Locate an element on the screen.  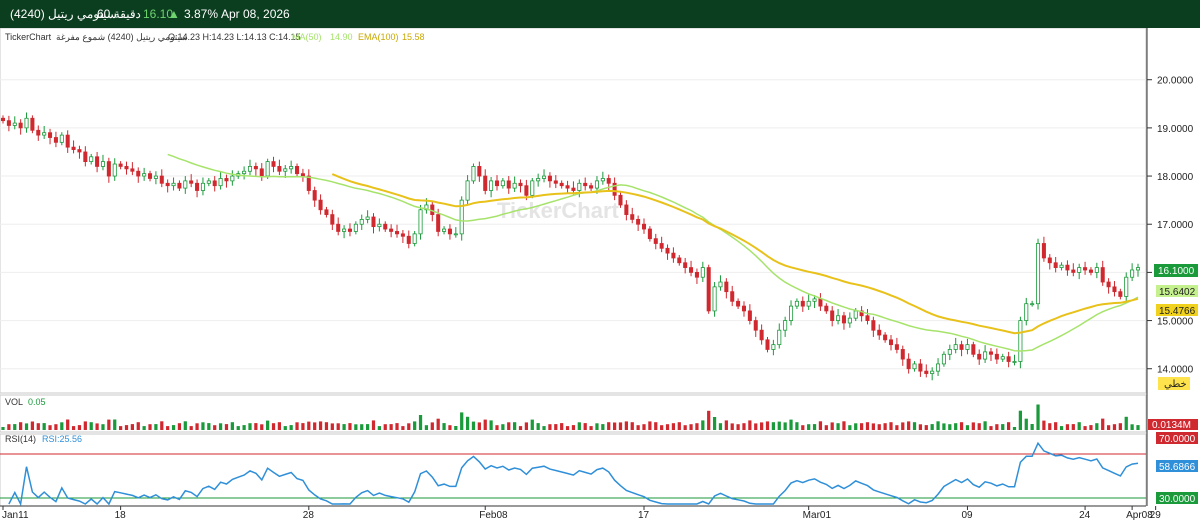
rsi-upper-tag: 70.0000 is located at coordinates (1177, 439).